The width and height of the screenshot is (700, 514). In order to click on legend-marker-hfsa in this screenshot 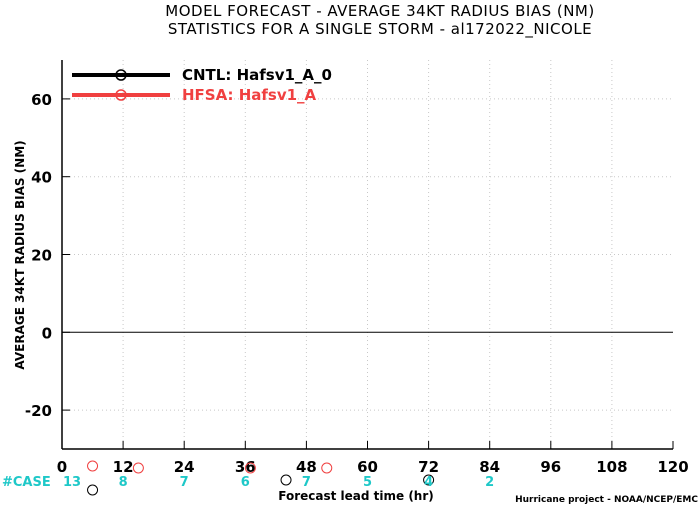, I will do `click(121, 95)`.